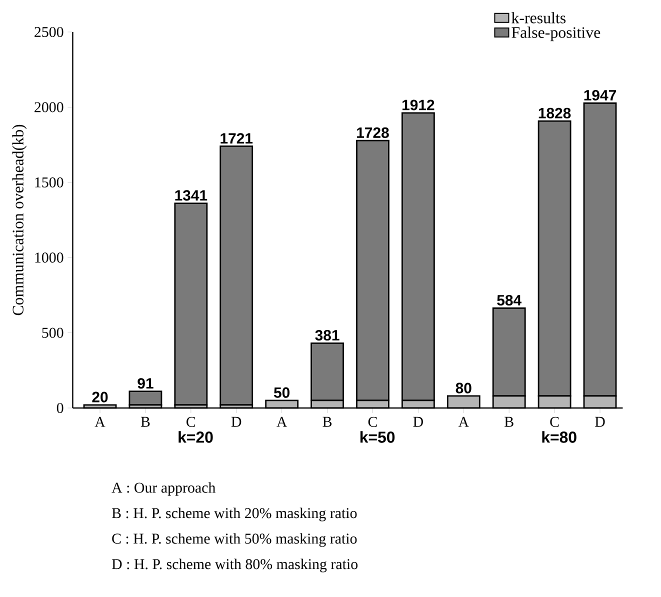 Image resolution: width=661 pixels, height=597 pixels. Describe the element at coordinates (327, 335) in the screenshot. I see `data-label: 381` at that location.